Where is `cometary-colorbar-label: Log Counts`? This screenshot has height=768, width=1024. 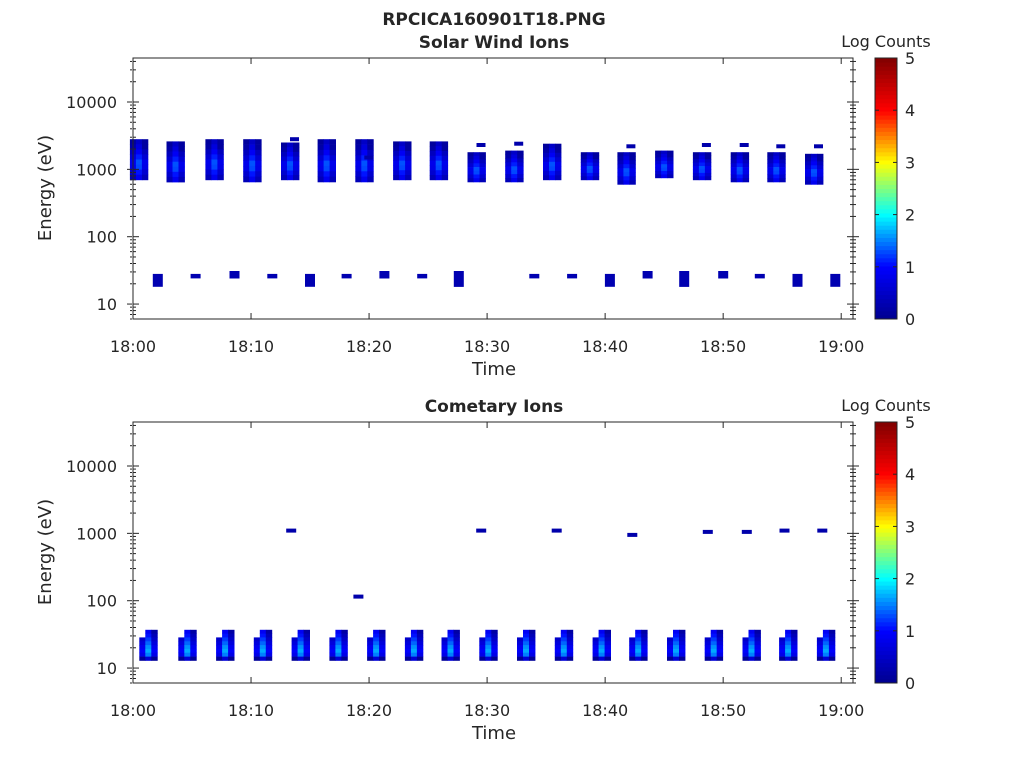 cometary-colorbar-label: Log Counts is located at coordinates (886, 405).